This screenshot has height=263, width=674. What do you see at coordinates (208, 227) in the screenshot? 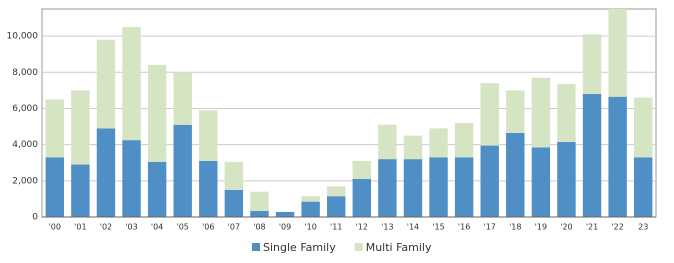
I see `x-tick-label: '06` at bounding box center [208, 227].